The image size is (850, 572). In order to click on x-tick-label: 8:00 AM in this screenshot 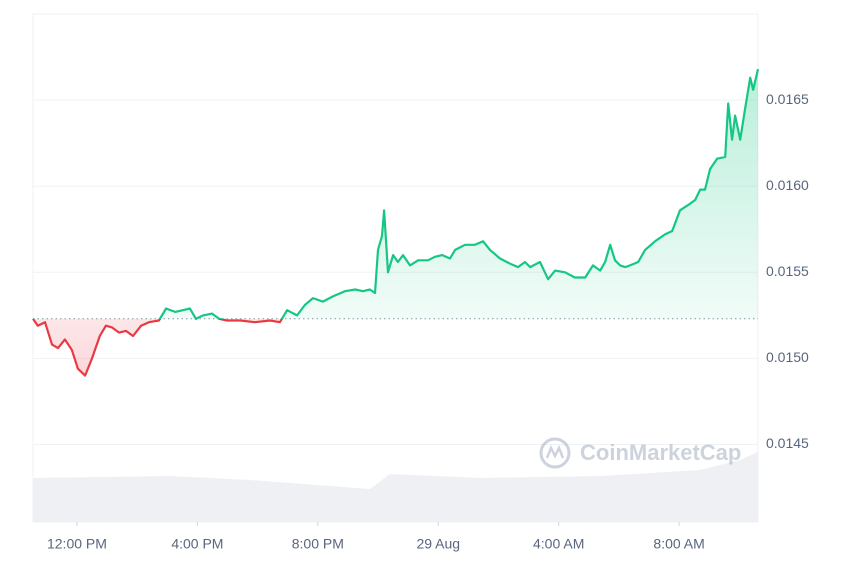, I will do `click(678, 544)`.